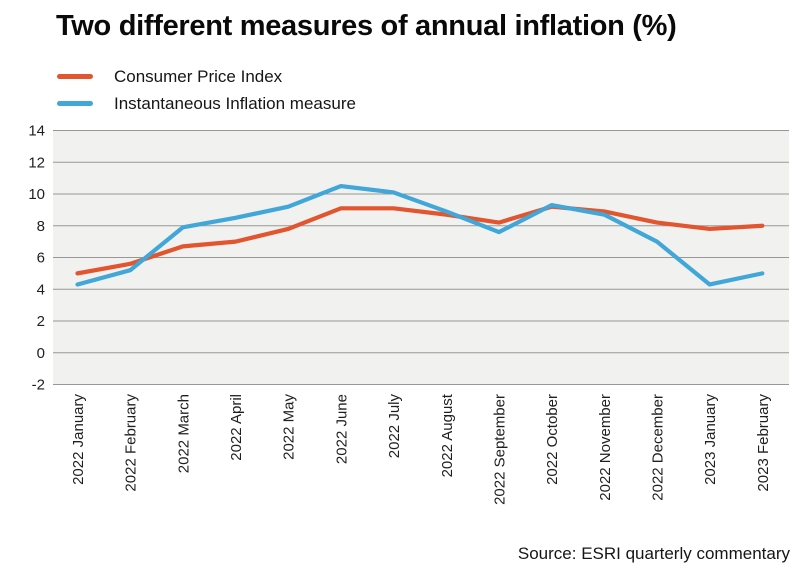 Image resolution: width=800 pixels, height=578 pixels. What do you see at coordinates (36, 131) in the screenshot?
I see `y-tick-label: 14` at bounding box center [36, 131].